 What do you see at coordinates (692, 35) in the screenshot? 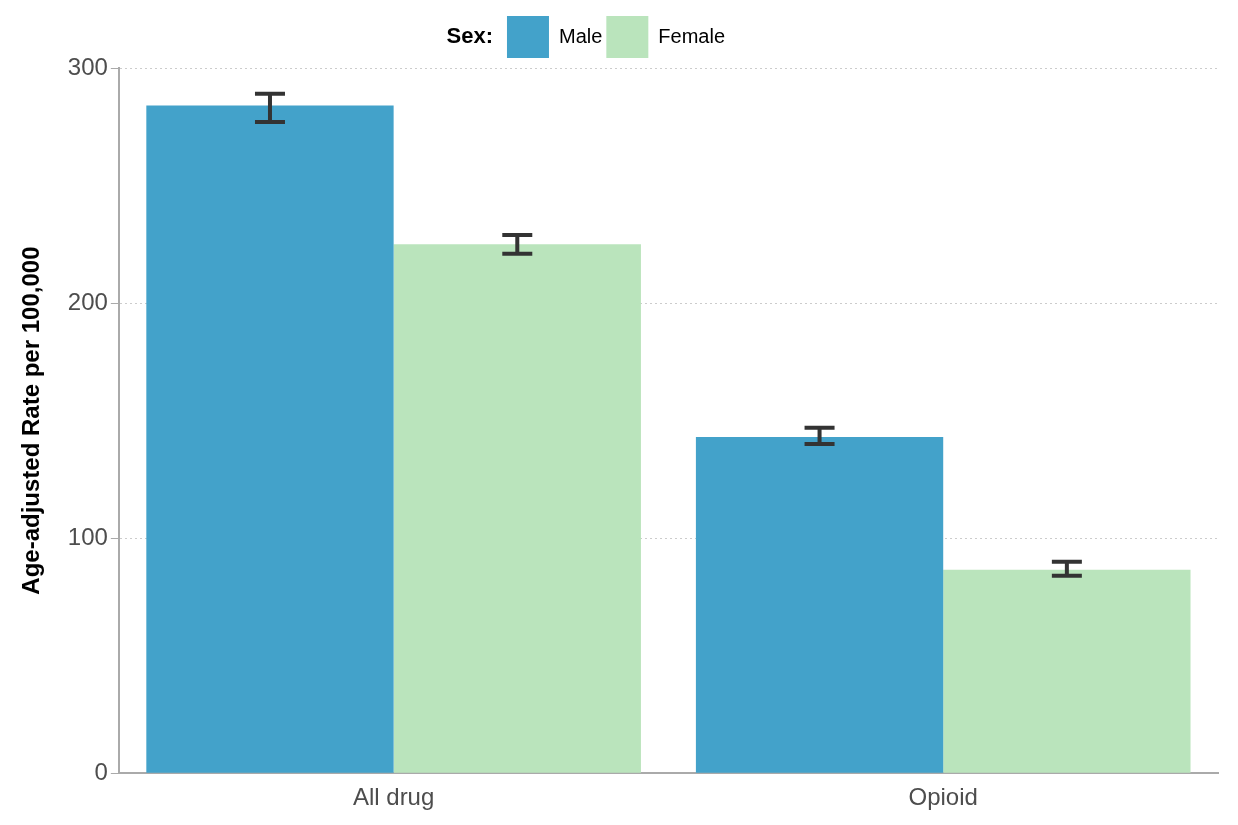
I see `legend-label: Female` at bounding box center [692, 35].